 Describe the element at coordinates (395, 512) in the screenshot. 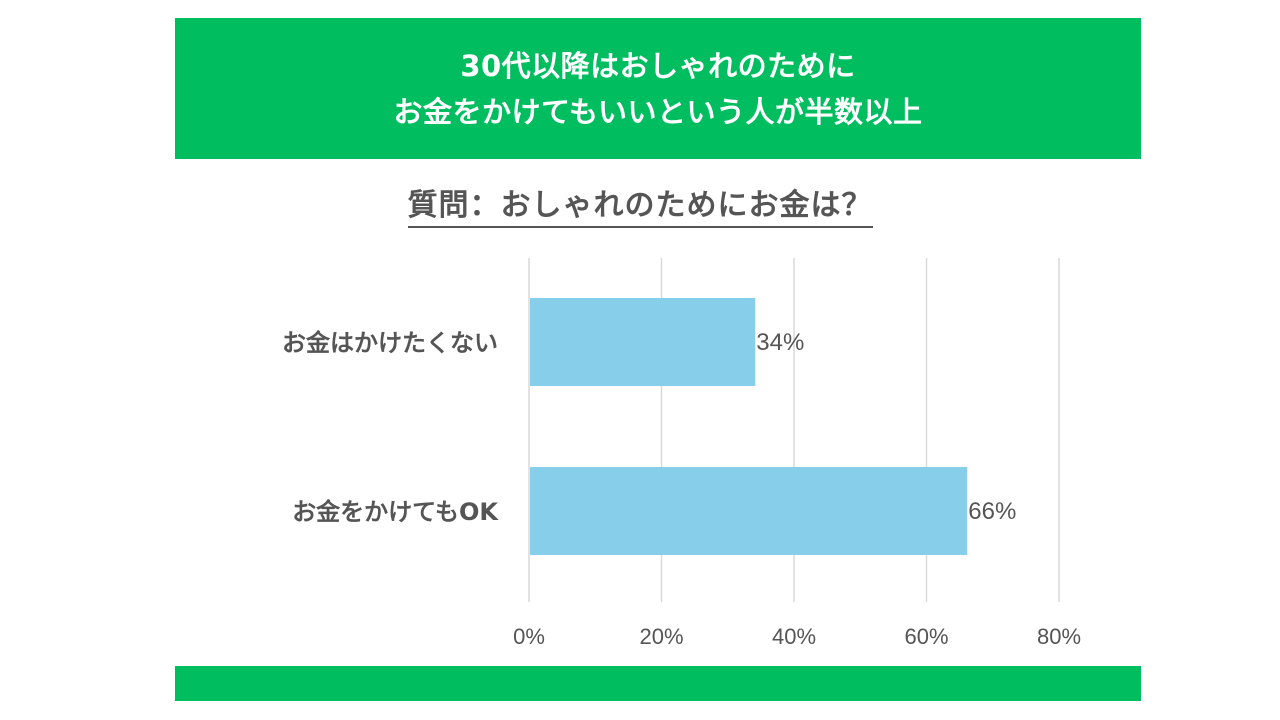

I see `category-label-2: お金をかけてもOK` at that location.